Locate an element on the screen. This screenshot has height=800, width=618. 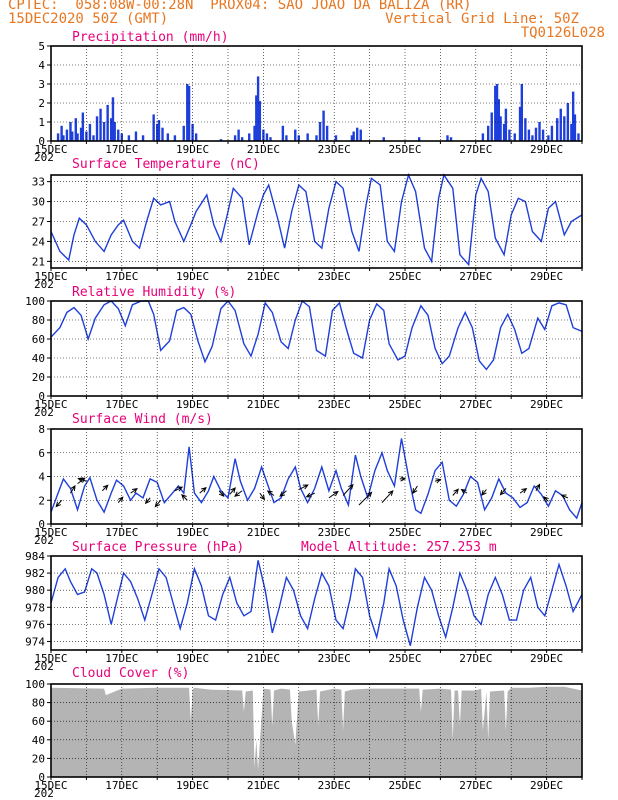
y-tick-label: 30 is located at coordinates (38, 202).